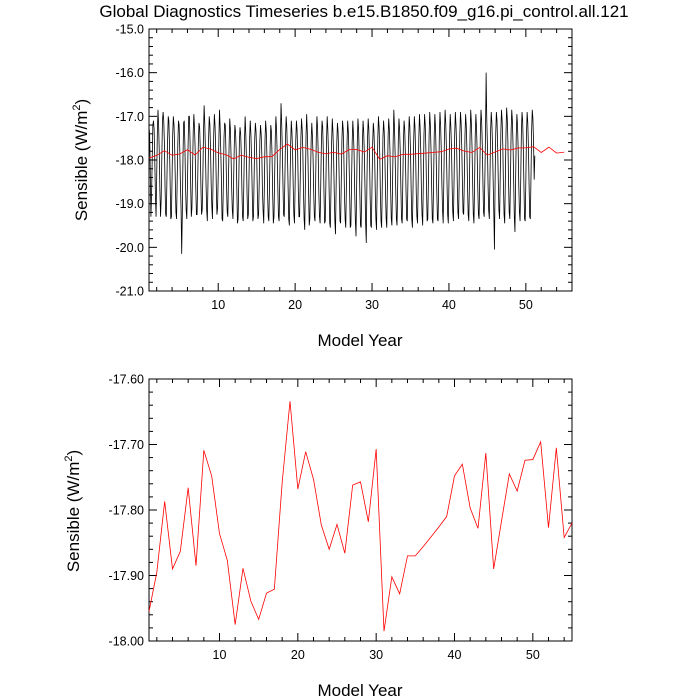 This screenshot has height=700, width=700. What do you see at coordinates (359, 340) in the screenshot?
I see `top-x-axis-label: Model Year` at bounding box center [359, 340].